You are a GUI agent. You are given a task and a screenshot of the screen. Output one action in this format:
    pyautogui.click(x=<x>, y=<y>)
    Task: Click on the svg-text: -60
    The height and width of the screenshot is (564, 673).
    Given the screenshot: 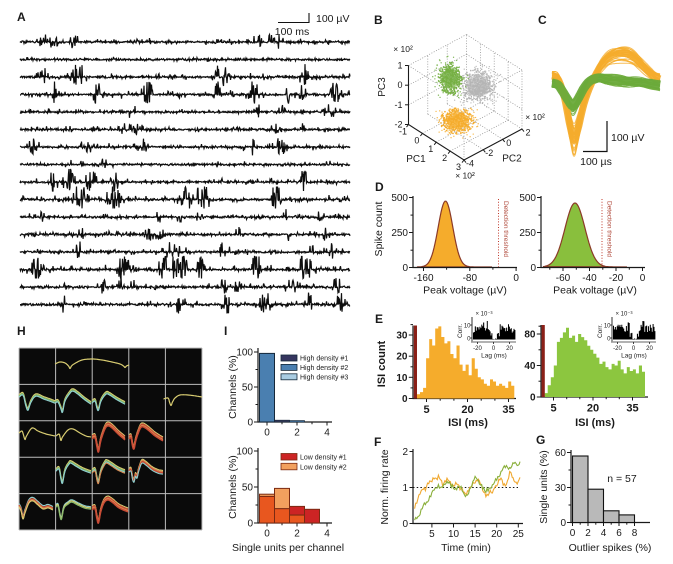 What is the action you would take?
    pyautogui.click(x=563, y=278)
    